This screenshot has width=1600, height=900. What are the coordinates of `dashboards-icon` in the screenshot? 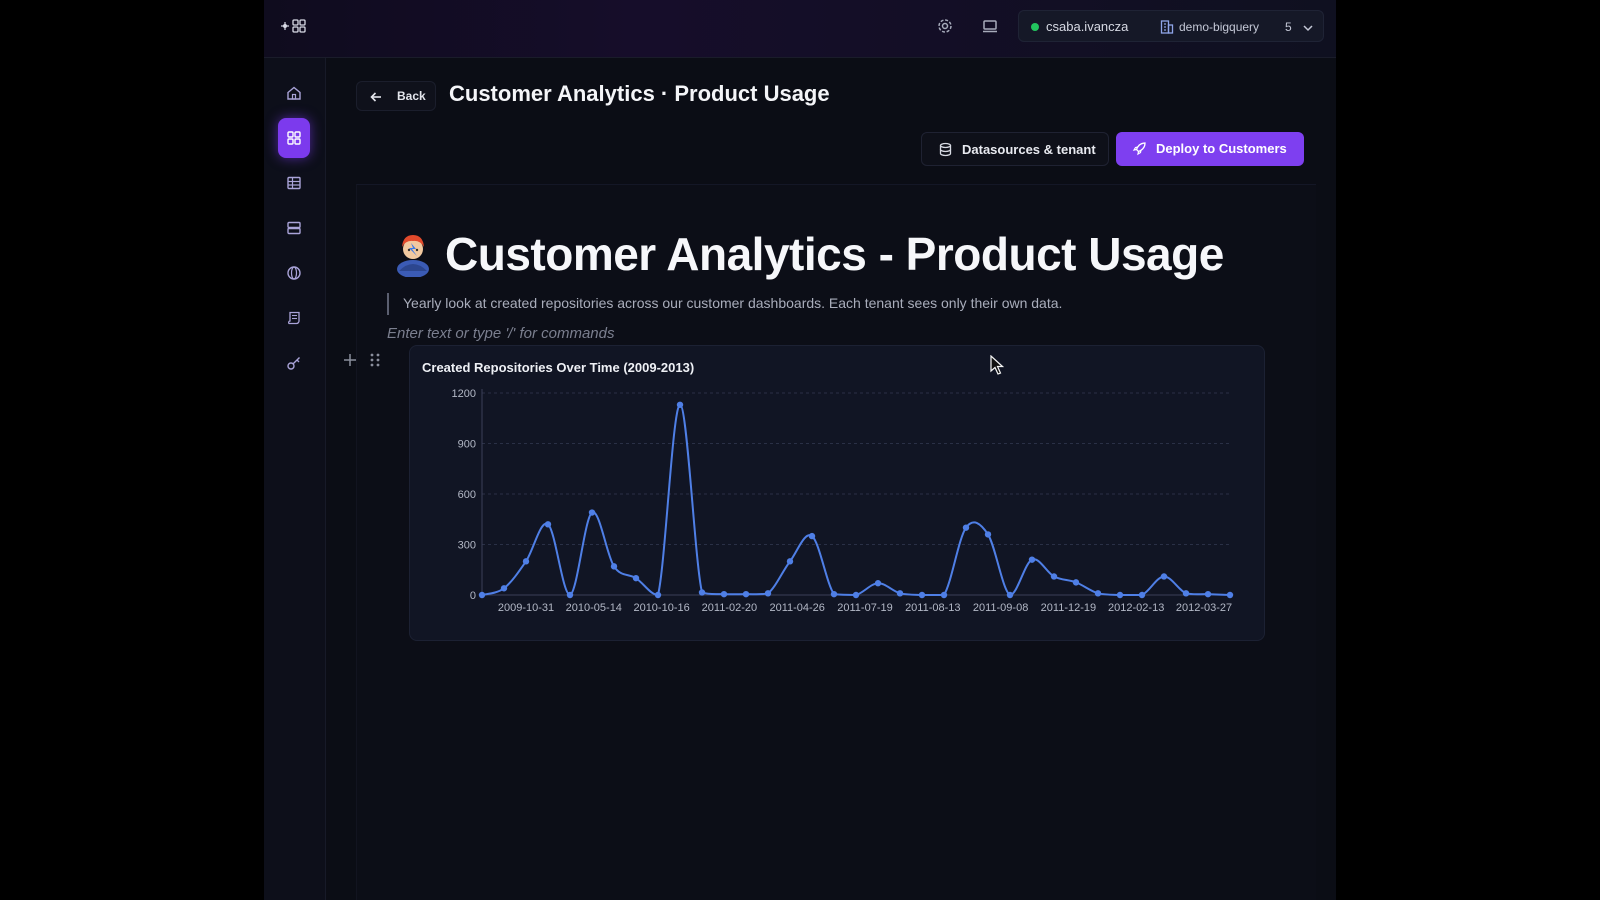 It's located at (294, 138).